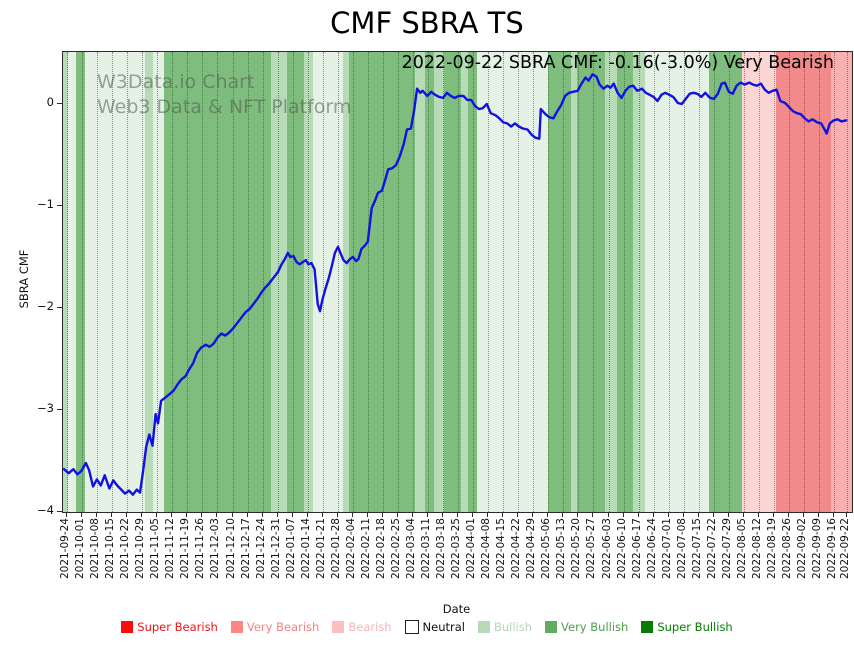  I want to click on x-tick-label: 2022-04-08, so click(486, 549).